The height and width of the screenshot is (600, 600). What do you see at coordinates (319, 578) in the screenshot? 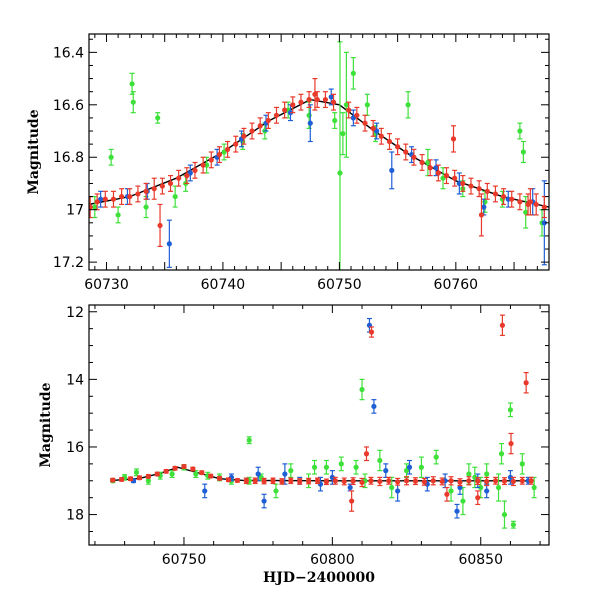
I see `bottom-x-axis-label: HJD−2400000` at bounding box center [319, 578].